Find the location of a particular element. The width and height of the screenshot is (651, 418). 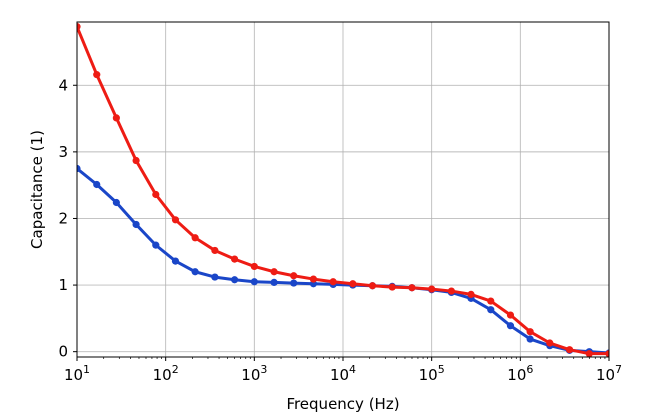

x-tick-exponent: 2 is located at coordinates (175, 369).